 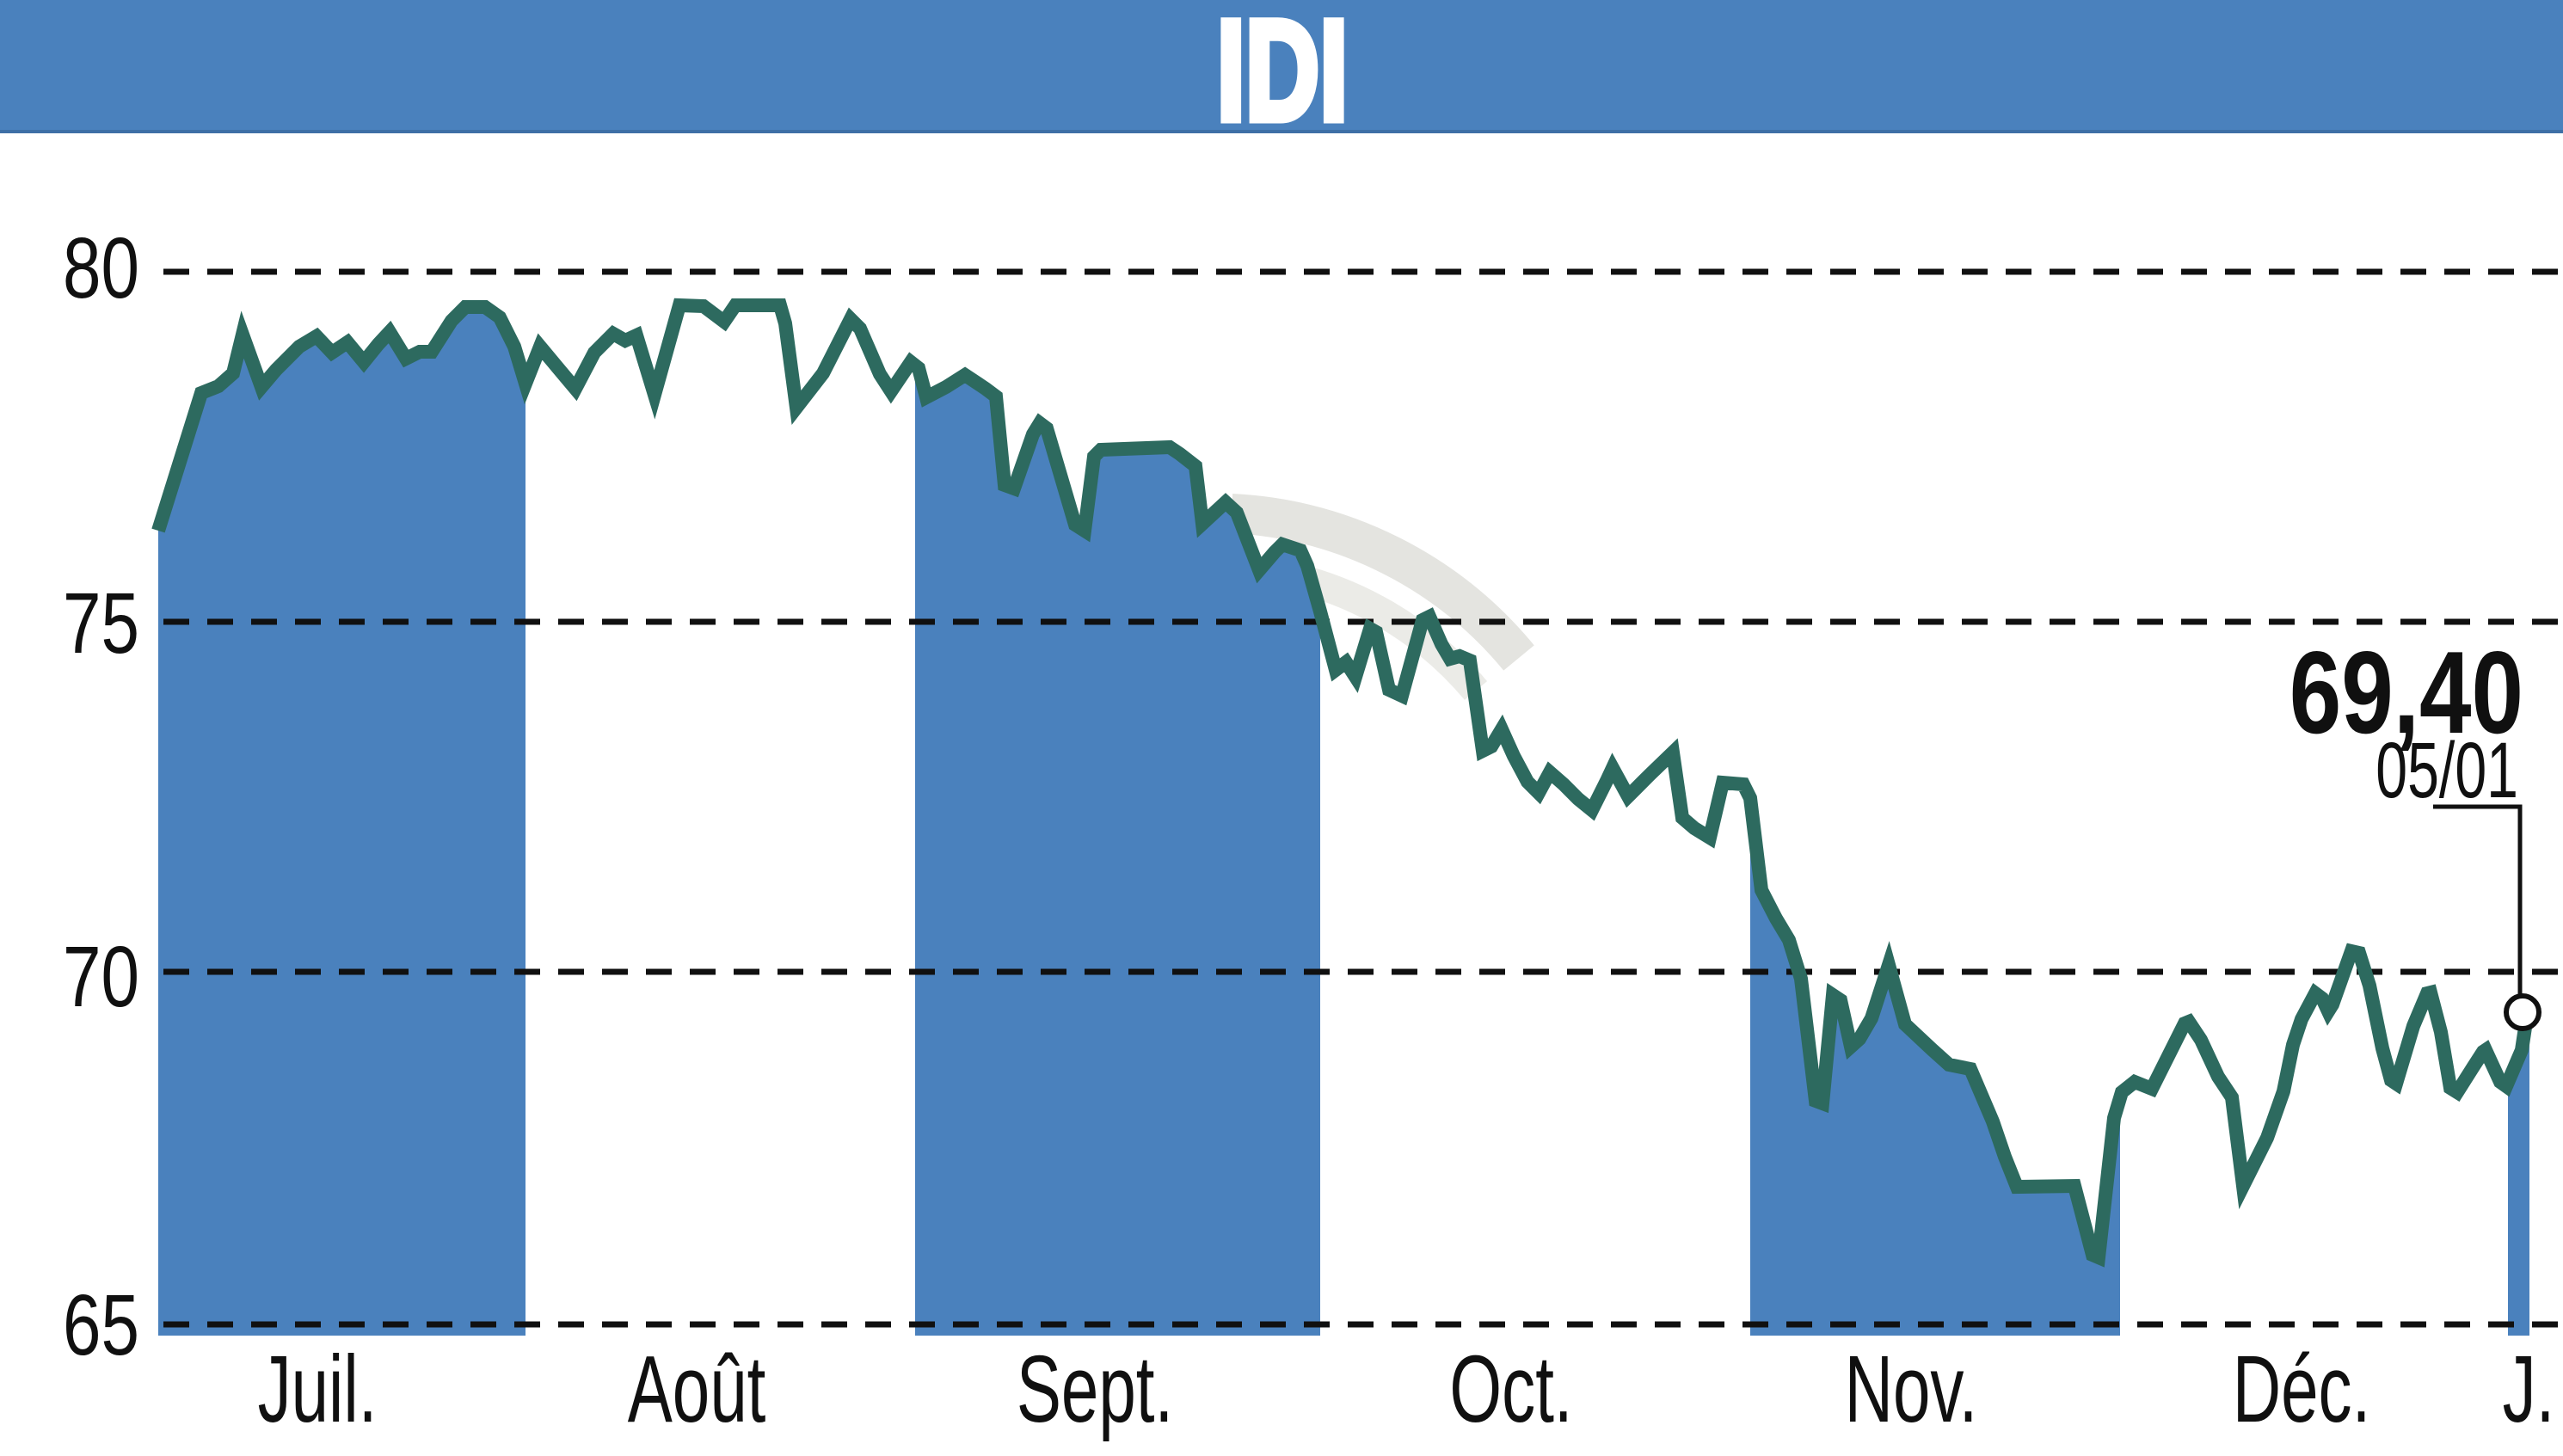 I want to click on svg-text: 75, so click(x=101, y=625).